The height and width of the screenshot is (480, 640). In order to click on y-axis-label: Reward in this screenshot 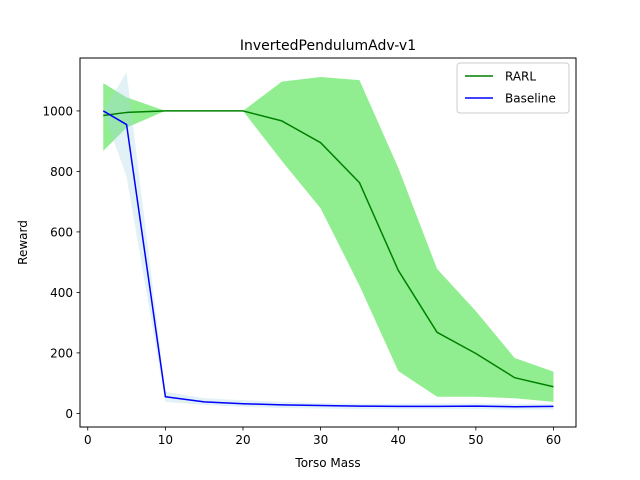, I will do `click(23, 242)`.